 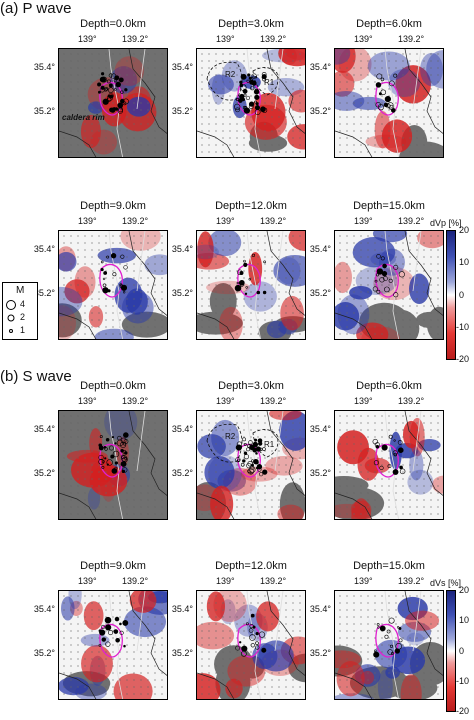 What do you see at coordinates (44, 293) in the screenshot?
I see `y-tick-label: 35.2°` at bounding box center [44, 293].